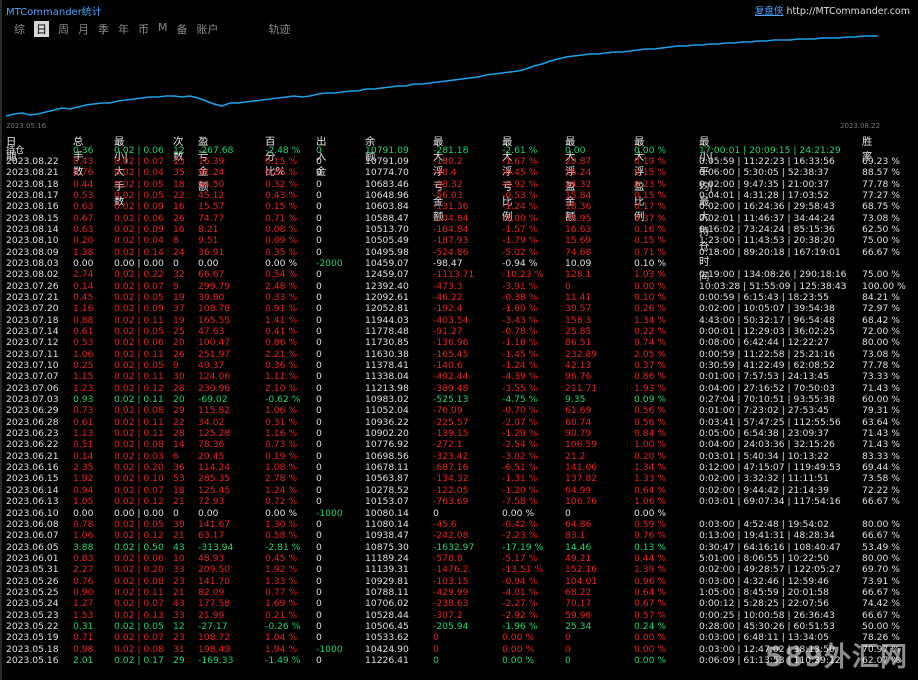 The width and height of the screenshot is (918, 680). What do you see at coordinates (275, 157) in the screenshot?
I see `header-cell: 百分比%` at bounding box center [275, 157].